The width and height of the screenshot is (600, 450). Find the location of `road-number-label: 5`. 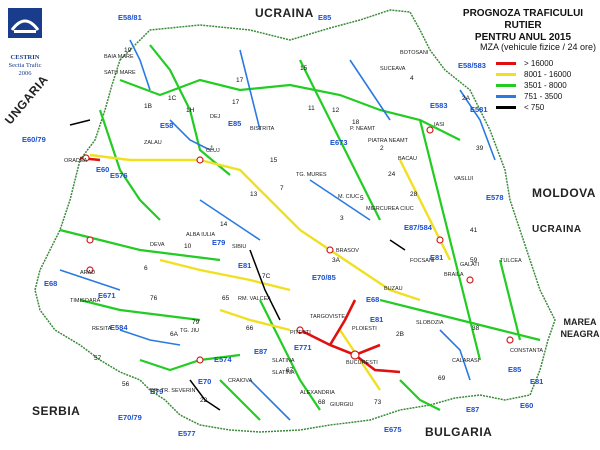

road-number-label: 5 is located at coordinates (362, 198).